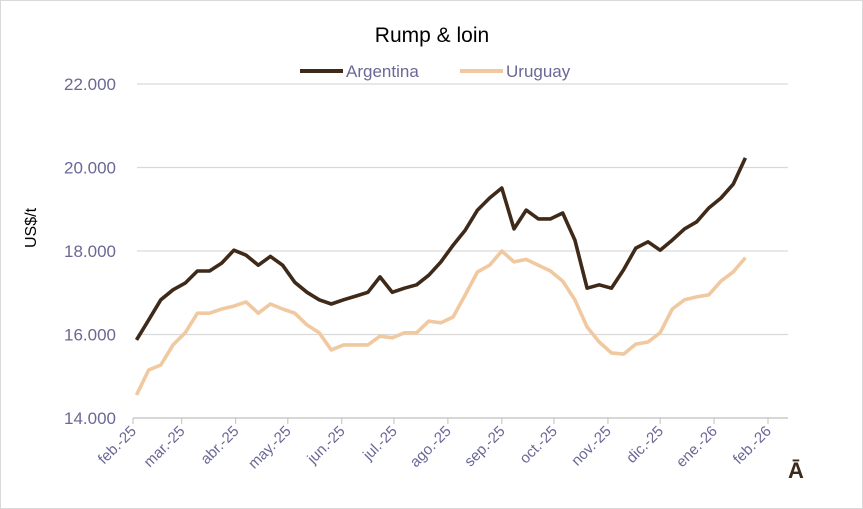  I want to click on x-tick-label: sep.-25, so click(484, 446).